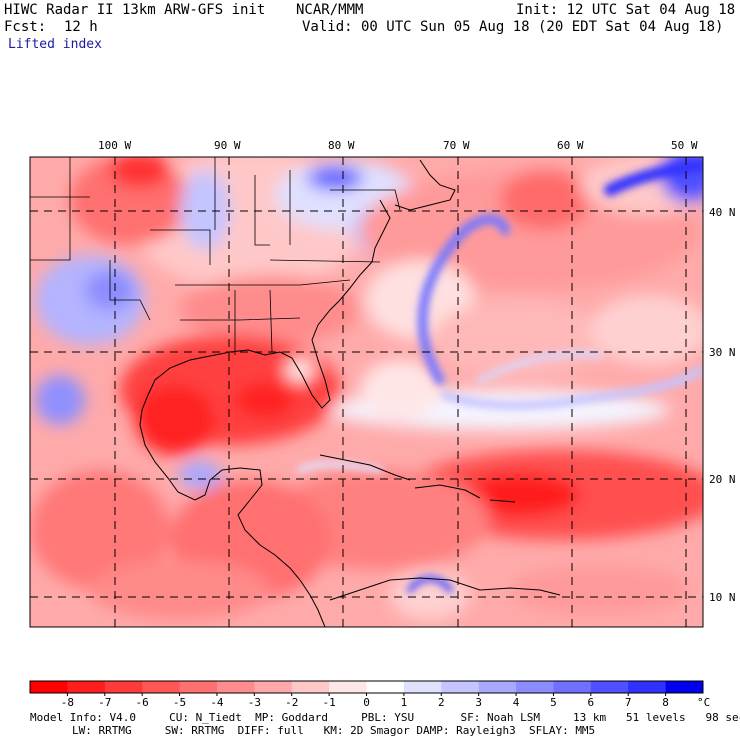 This screenshot has height=740, width=740. What do you see at coordinates (254, 702) in the screenshot?
I see `colorbar-tick-label: -3` at bounding box center [254, 702].